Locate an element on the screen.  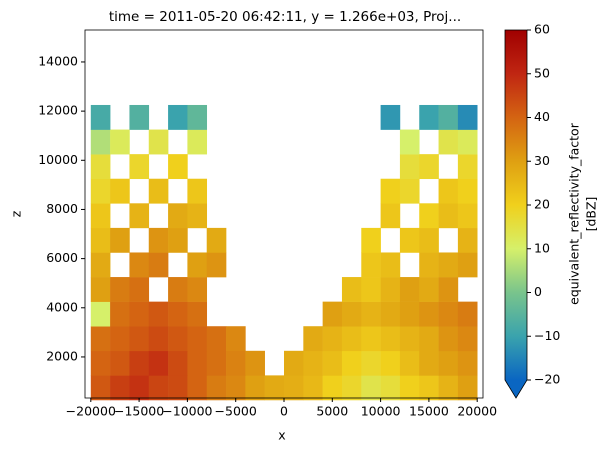
colorbar-label: [dBZ] is located at coordinates (591, 214).